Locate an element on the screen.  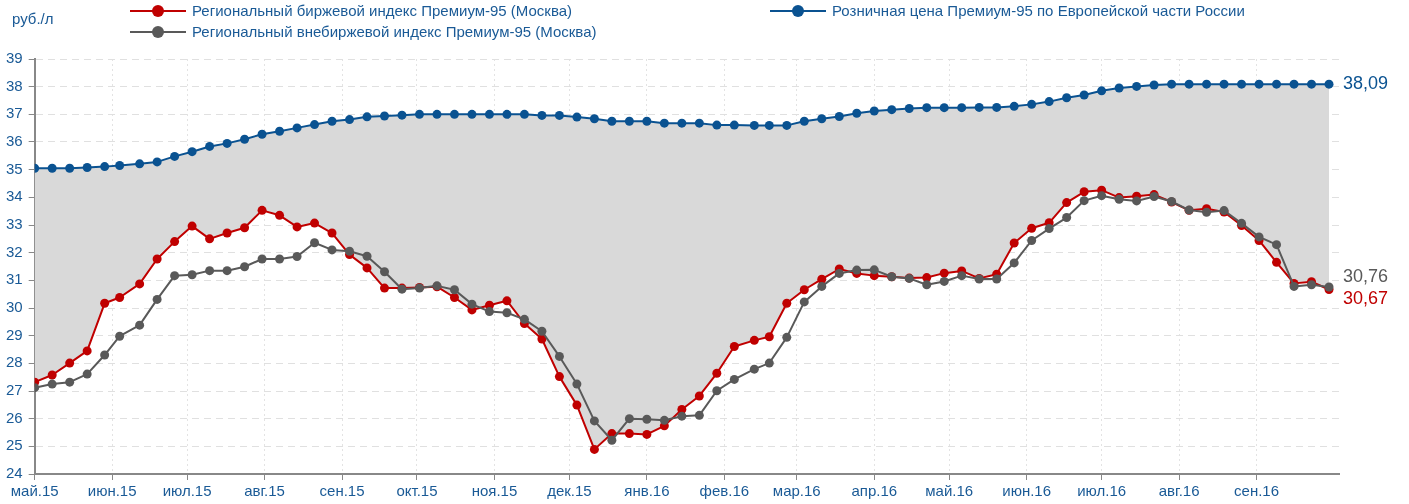
y-tick-label: 33 is located at coordinates (14, 224).